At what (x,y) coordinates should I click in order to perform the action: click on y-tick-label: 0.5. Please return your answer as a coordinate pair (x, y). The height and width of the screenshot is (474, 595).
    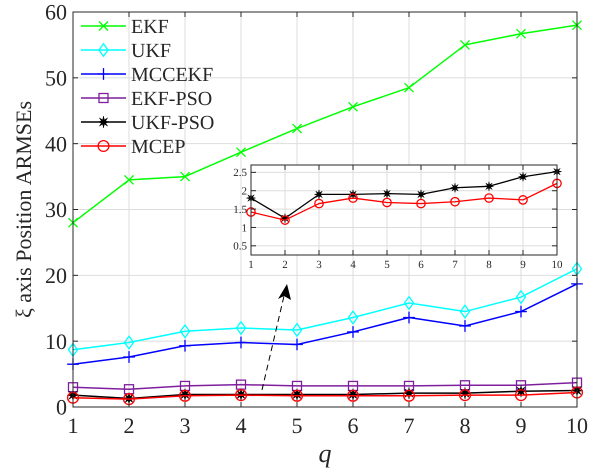
    Looking at the image, I should click on (240, 246).